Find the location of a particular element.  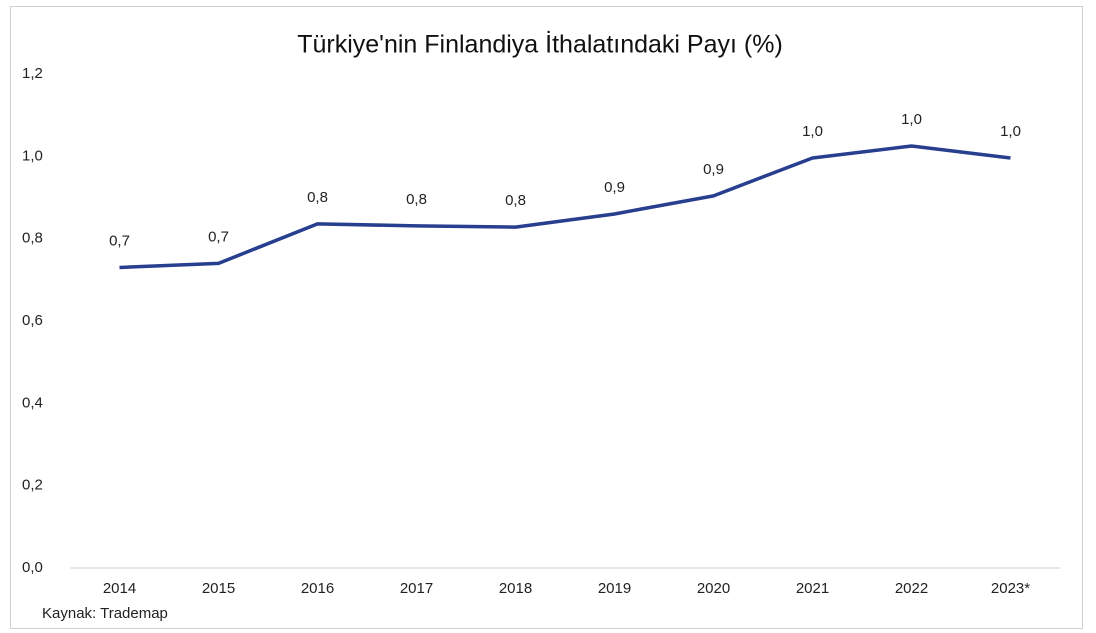

y-tick-label: 0,2 is located at coordinates (32, 485).